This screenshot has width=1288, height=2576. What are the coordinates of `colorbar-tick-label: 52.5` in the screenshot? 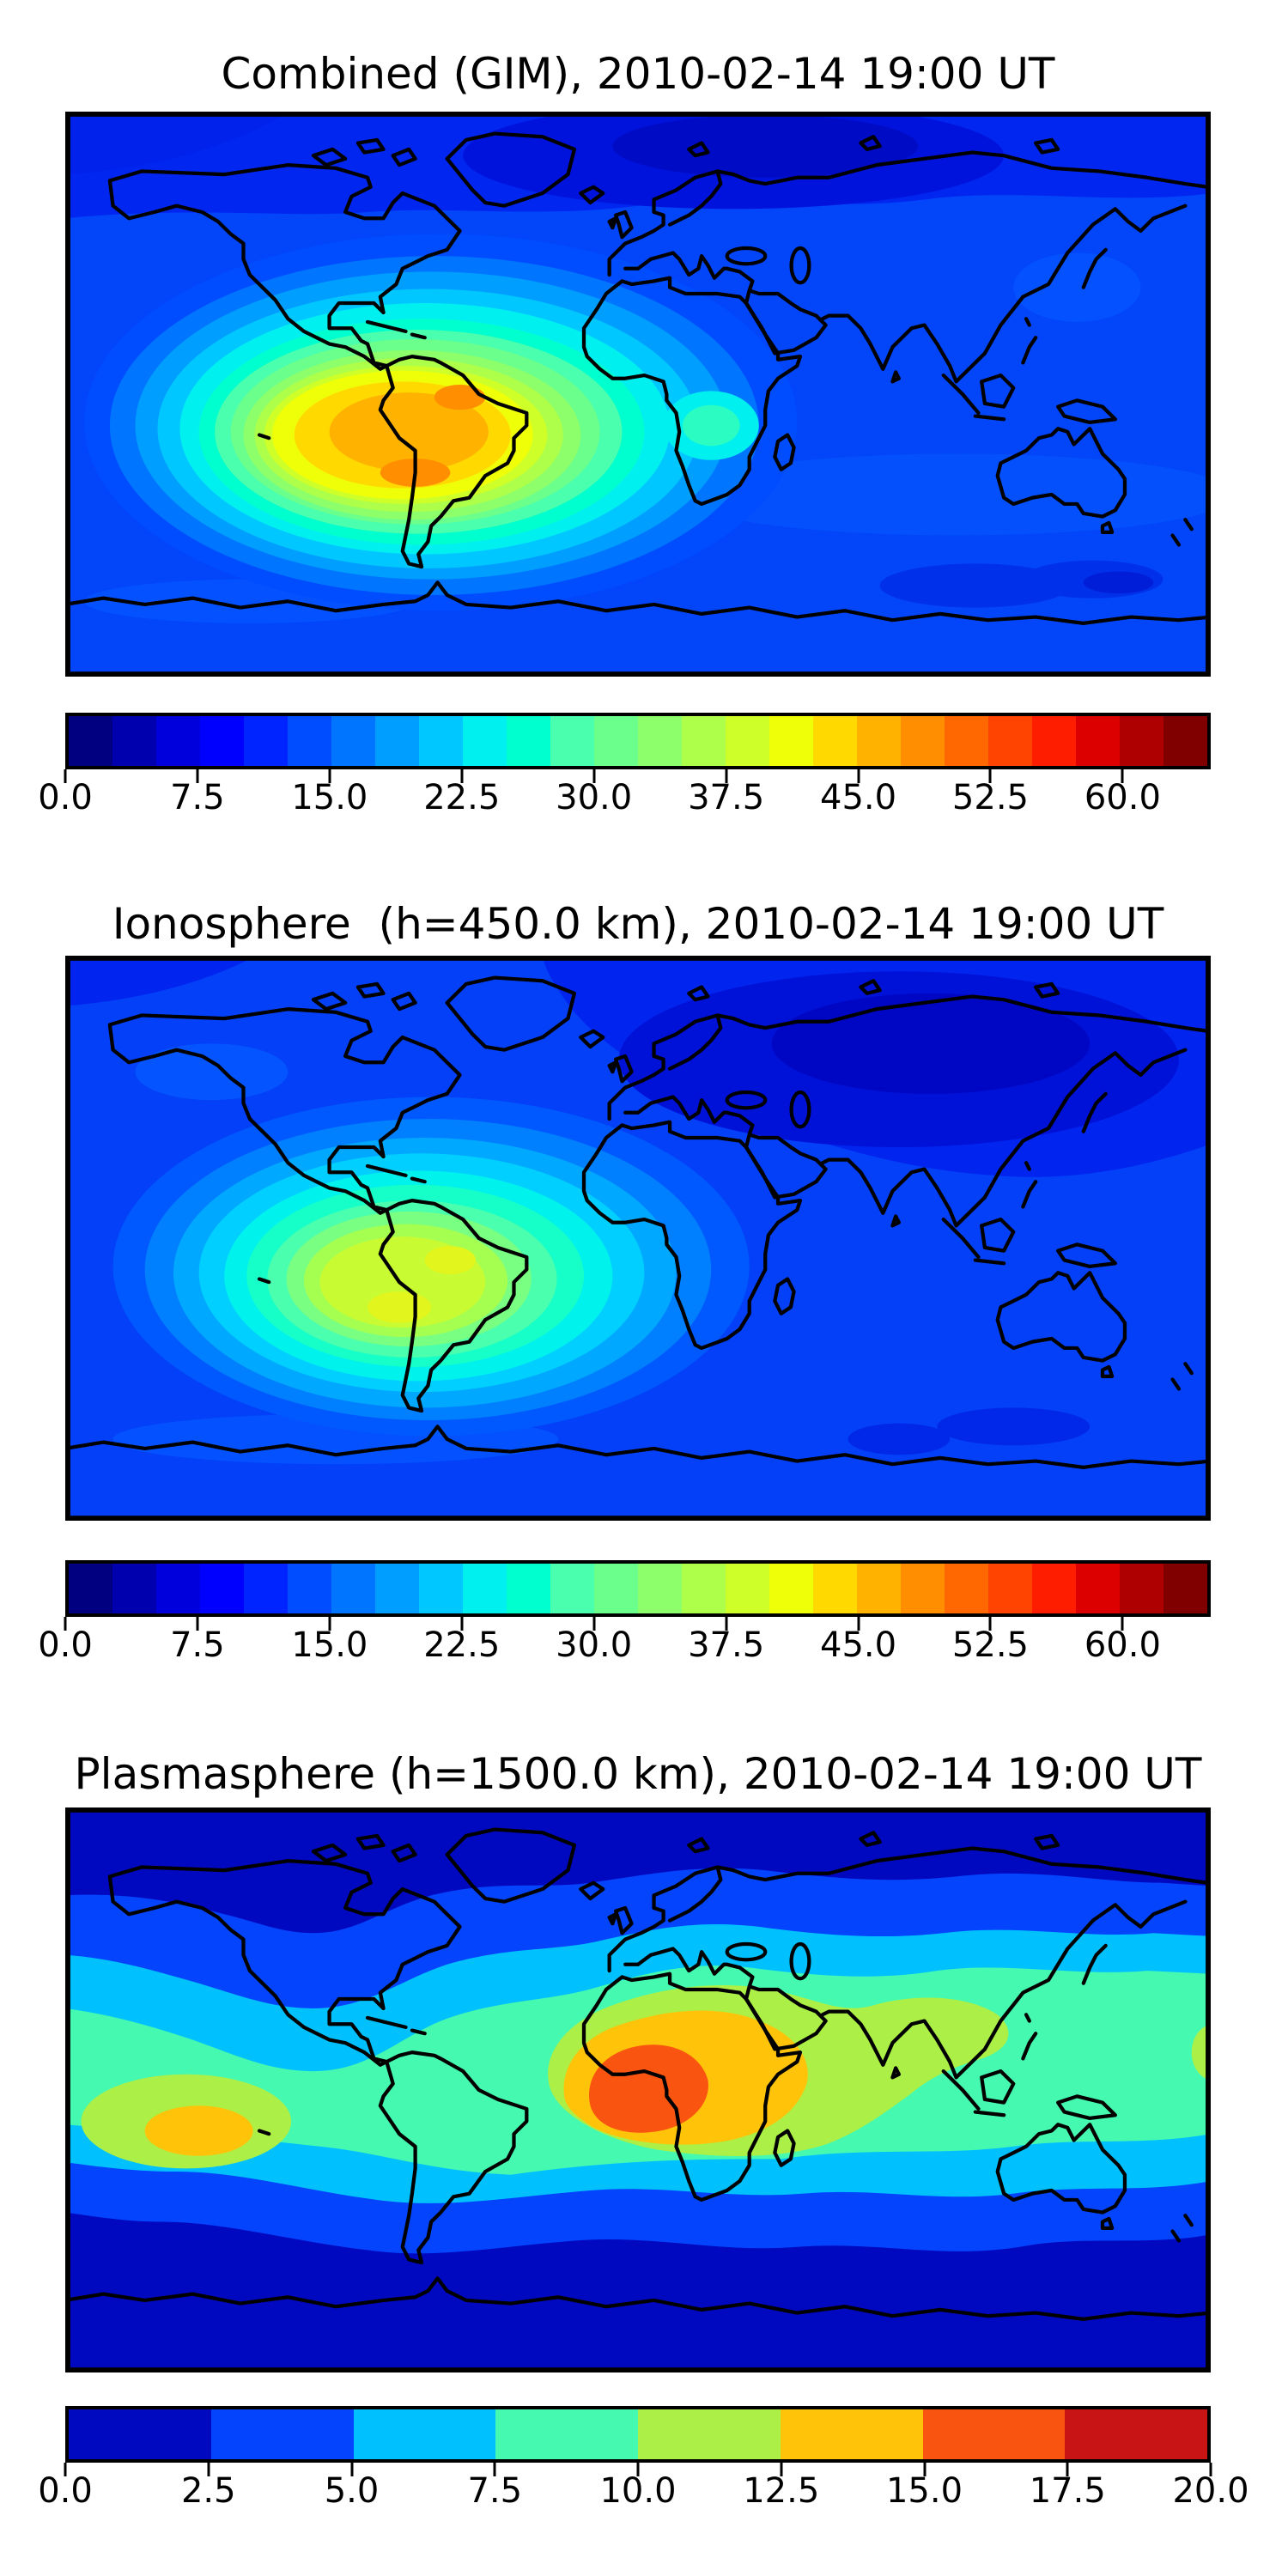 It's located at (990, 797).